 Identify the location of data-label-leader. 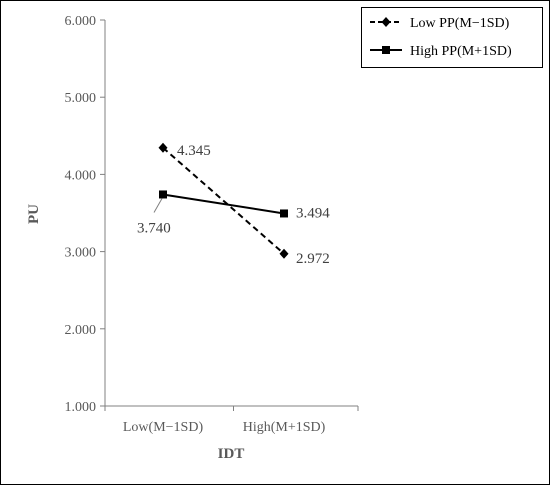
(158, 205).